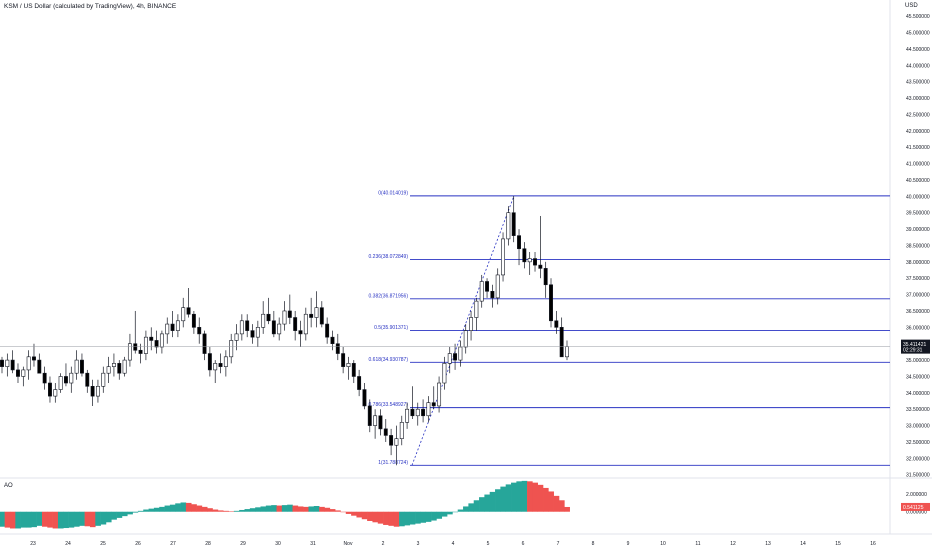  What do you see at coordinates (453, 544) in the screenshot?
I see `time-axis-label: 4` at bounding box center [453, 544].